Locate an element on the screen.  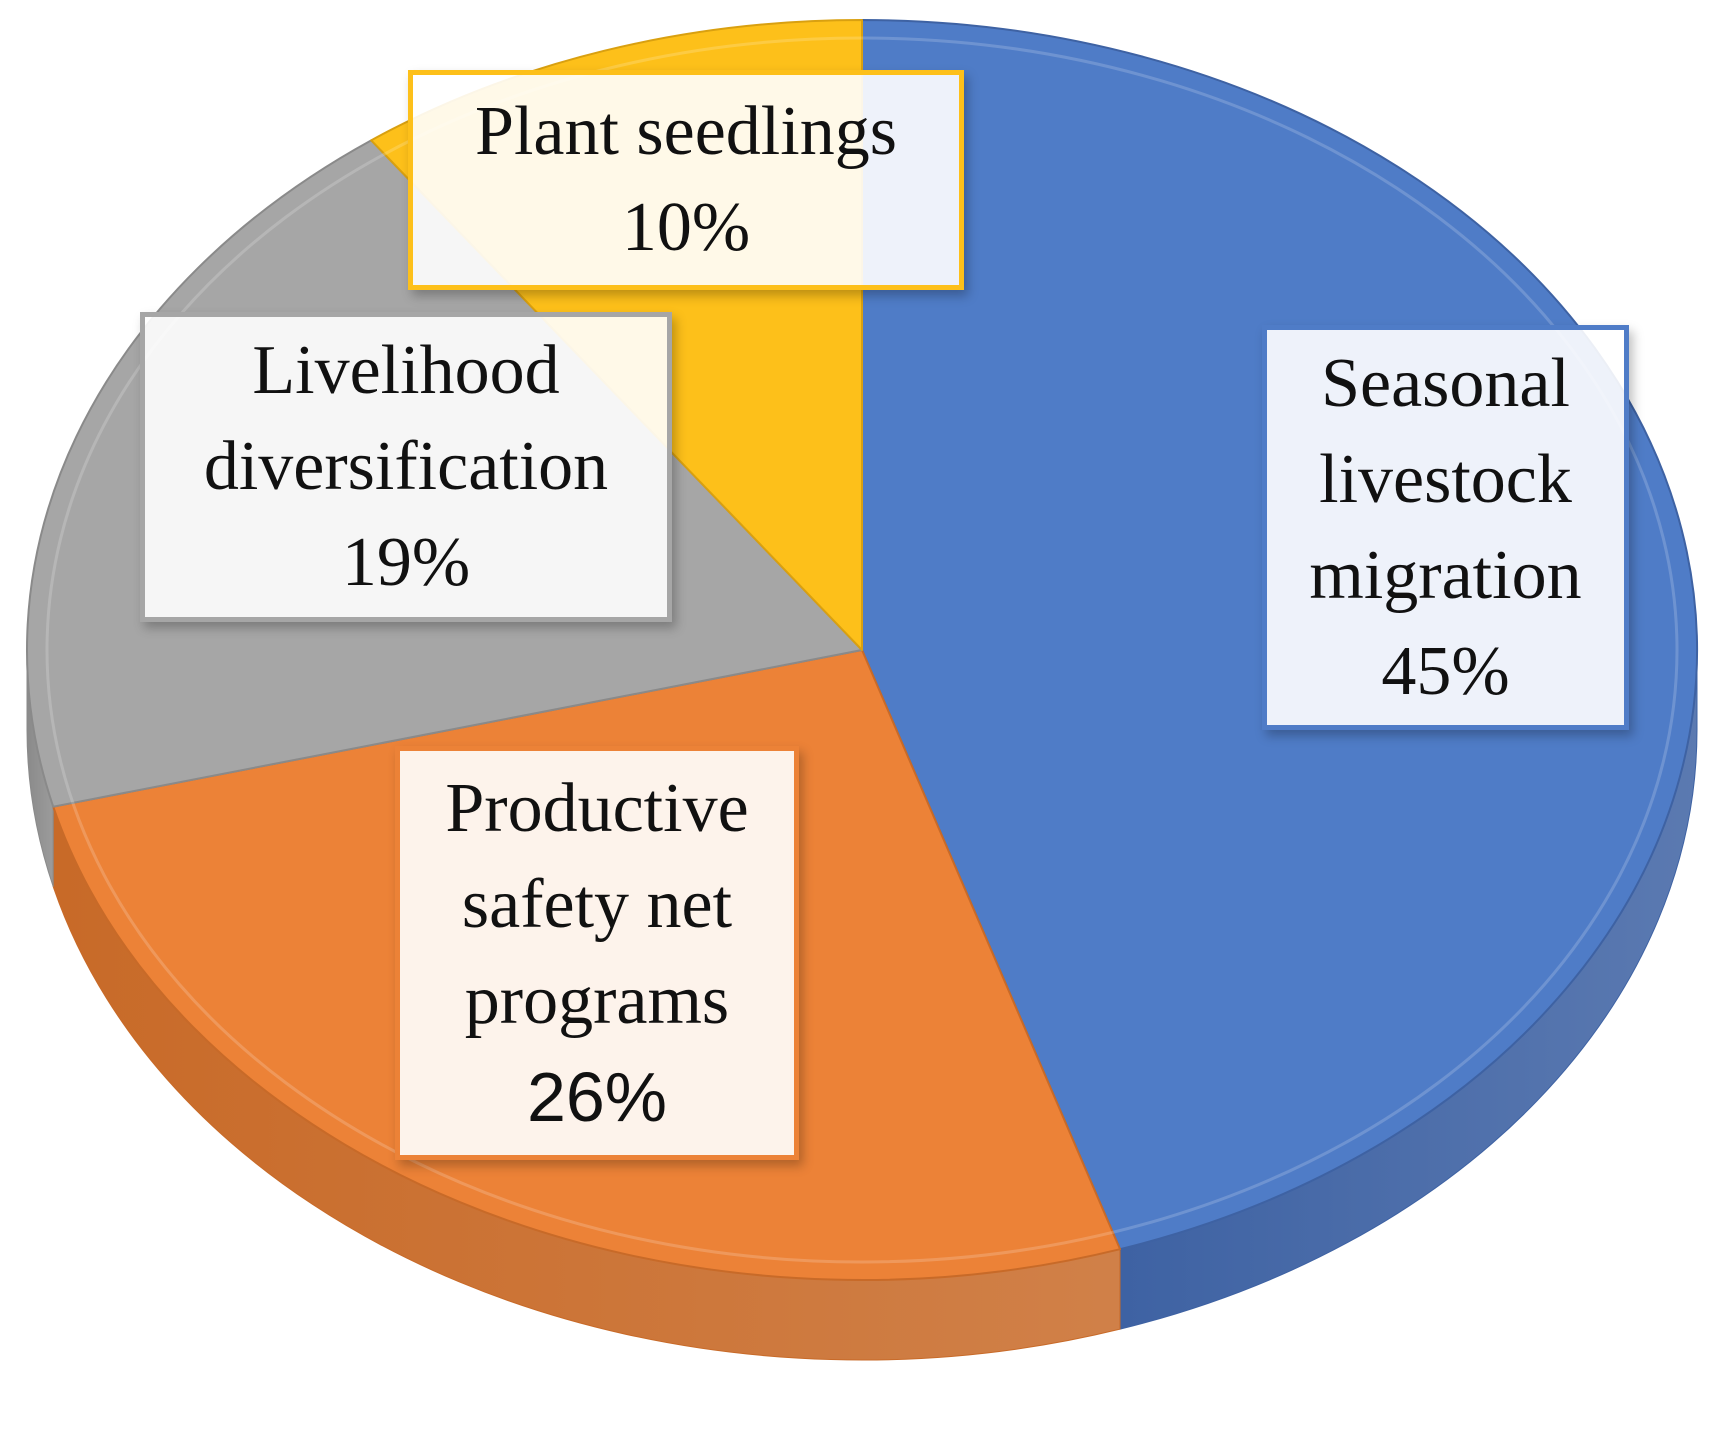
slice-label-seasonal-livestock-migration: Seasonal livestock migration 45% is located at coordinates (1445, 527).